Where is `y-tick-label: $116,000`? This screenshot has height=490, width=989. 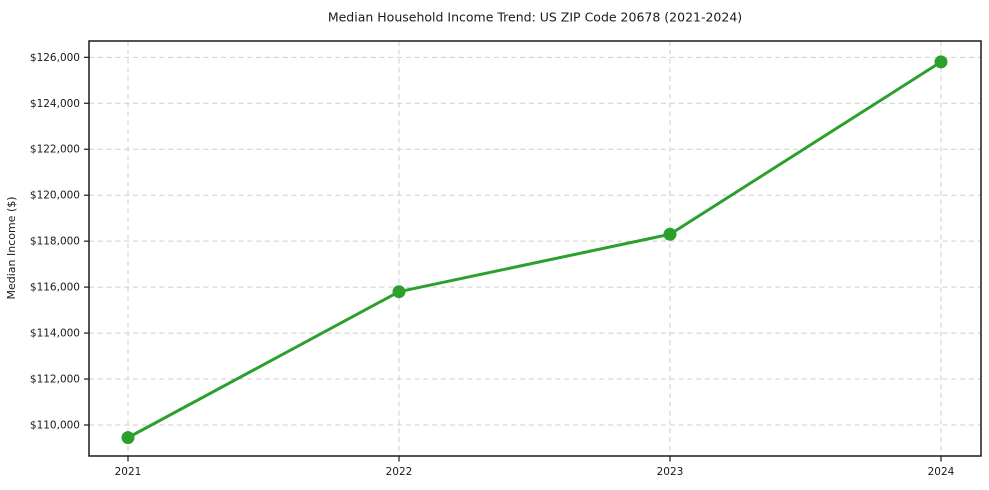
y-tick-label: $116,000 is located at coordinates (55, 288).